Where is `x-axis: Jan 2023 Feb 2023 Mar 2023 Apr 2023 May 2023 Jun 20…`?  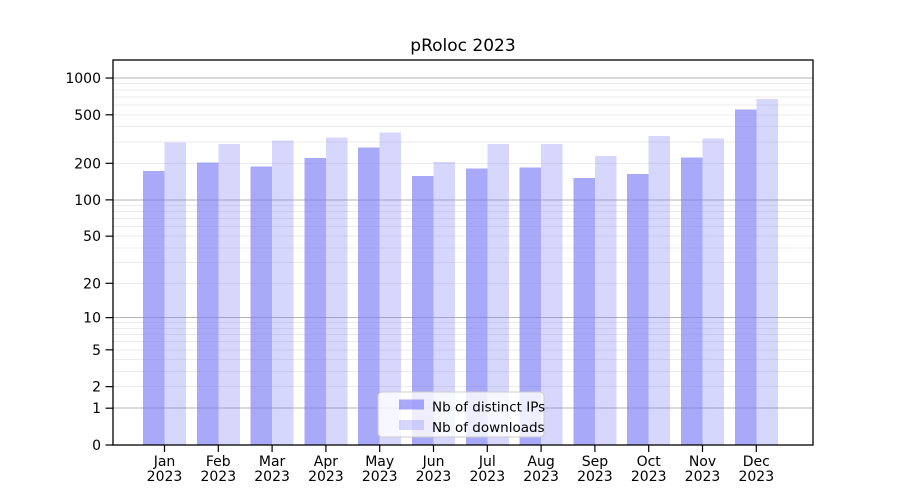
x-axis: Jan 2023 Feb 2023 Mar 2023 Apr 2023 May 2023 Jun 20… is located at coordinates (460, 465).